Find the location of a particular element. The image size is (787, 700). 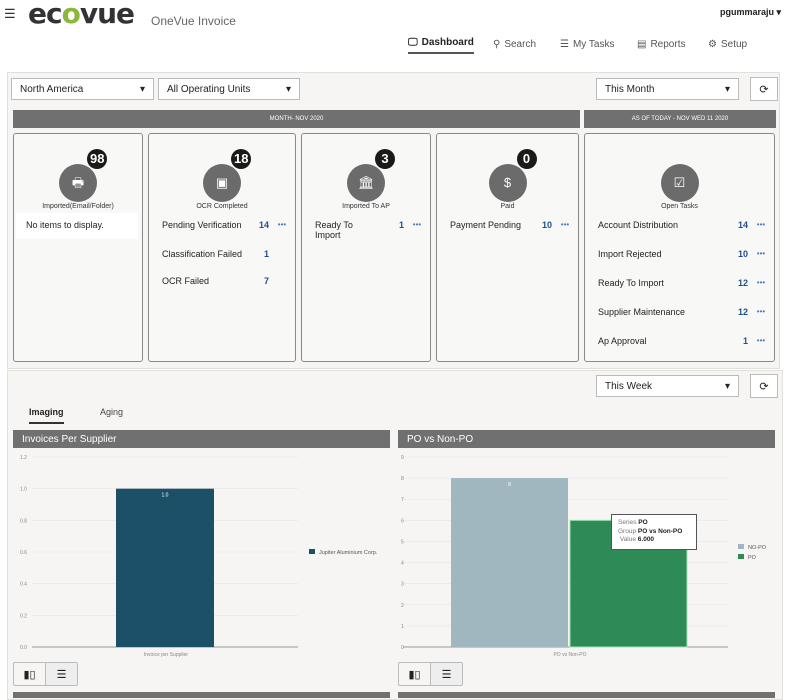

list-item: Pending Verification 14 ••• is located at coordinates (222, 225).